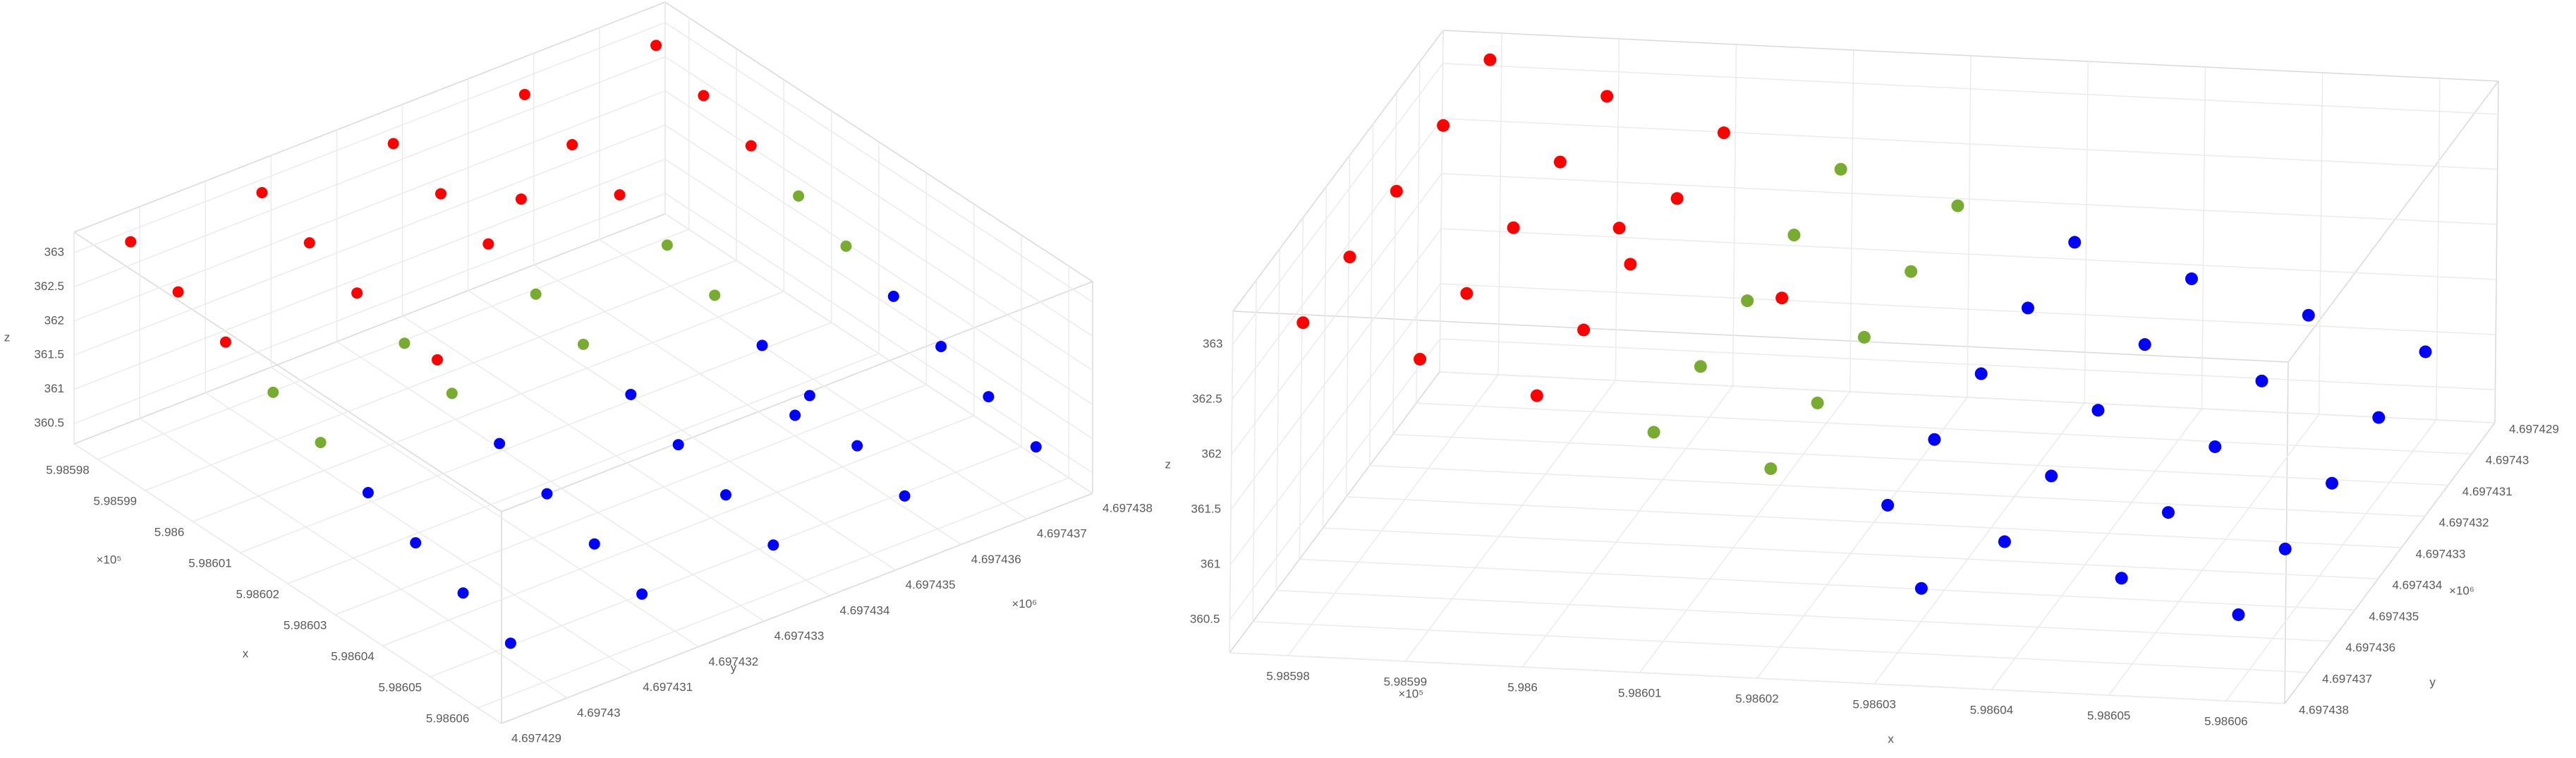 The image size is (2576, 758). What do you see at coordinates (169, 532) in the screenshot?
I see `x-tick-label: 5.986` at bounding box center [169, 532].